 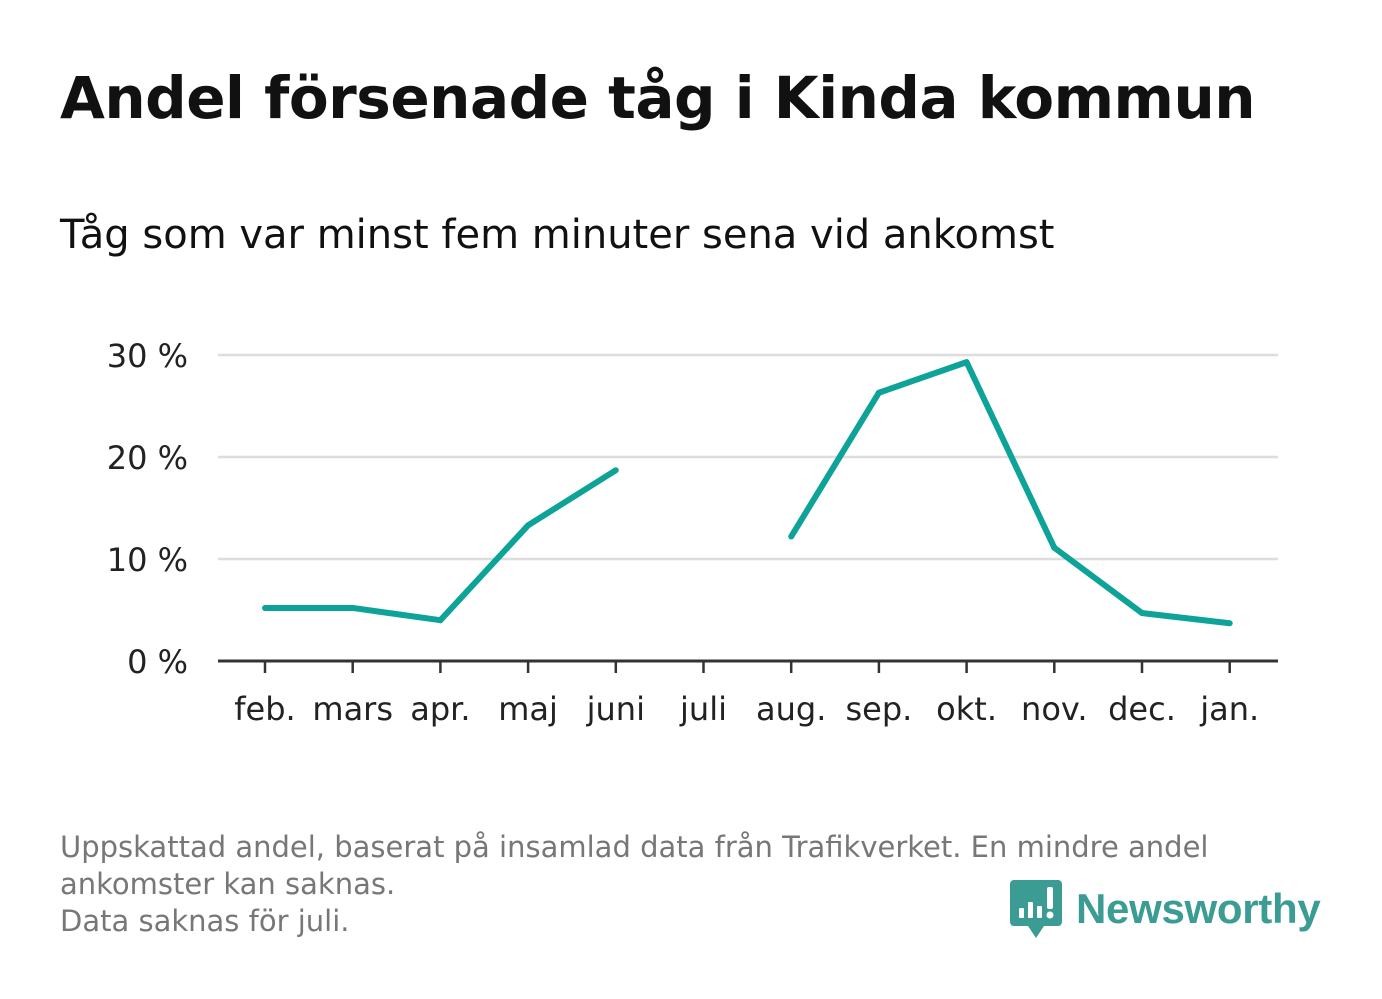 I want to click on x-tick-label: juli, so click(x=703, y=709).